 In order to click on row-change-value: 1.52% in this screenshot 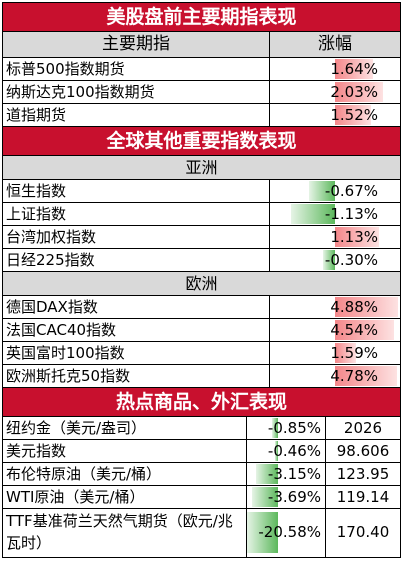, I will do `click(354, 115)`.